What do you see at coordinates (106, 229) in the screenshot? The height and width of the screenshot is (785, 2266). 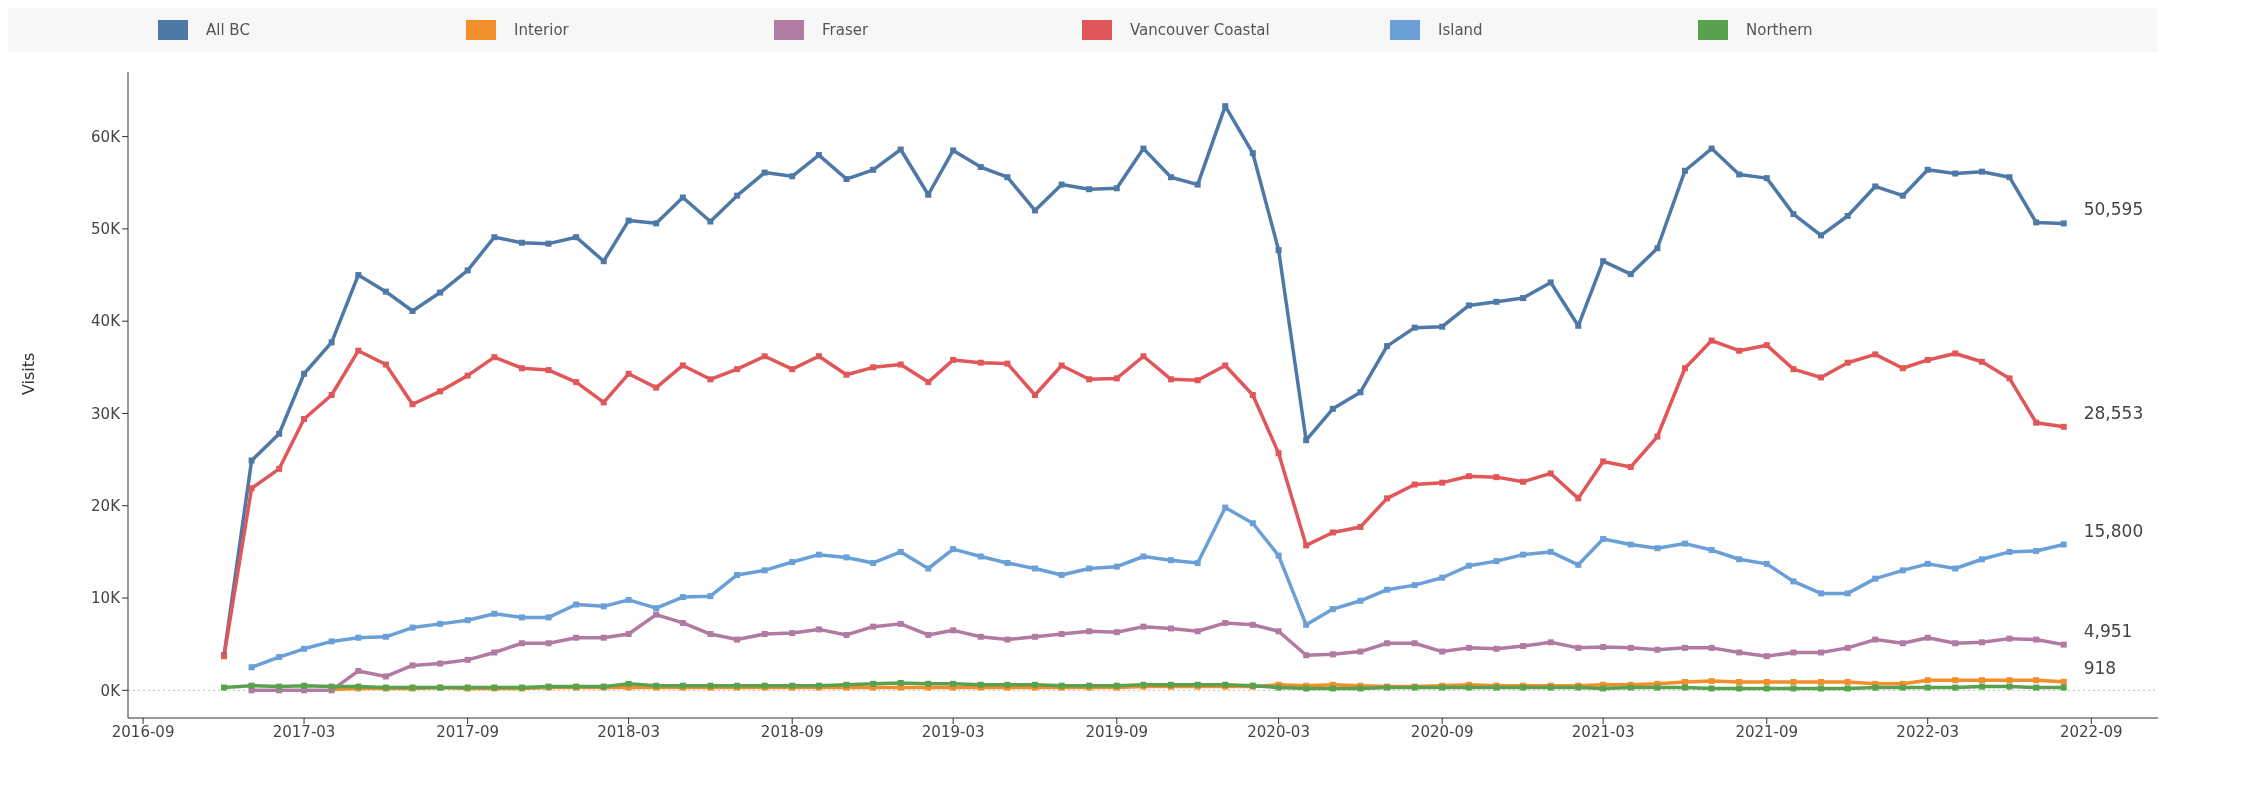 I see `y-tick-label: 50K` at bounding box center [106, 229].